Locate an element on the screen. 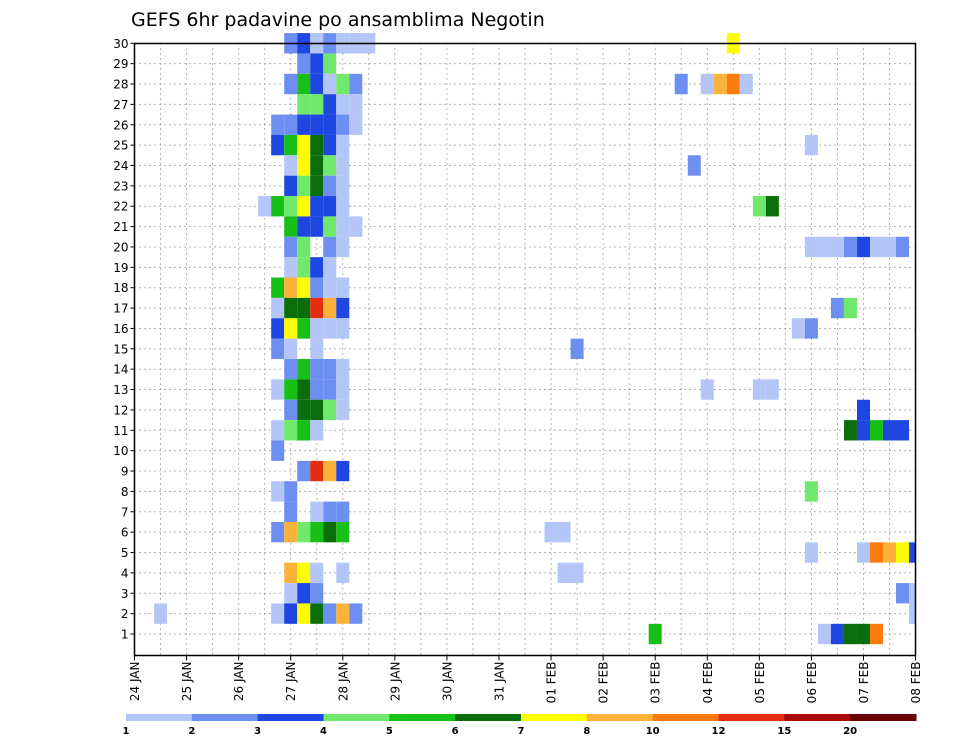 The width and height of the screenshot is (960, 742). y-tick-label: 17 is located at coordinates (120, 309).